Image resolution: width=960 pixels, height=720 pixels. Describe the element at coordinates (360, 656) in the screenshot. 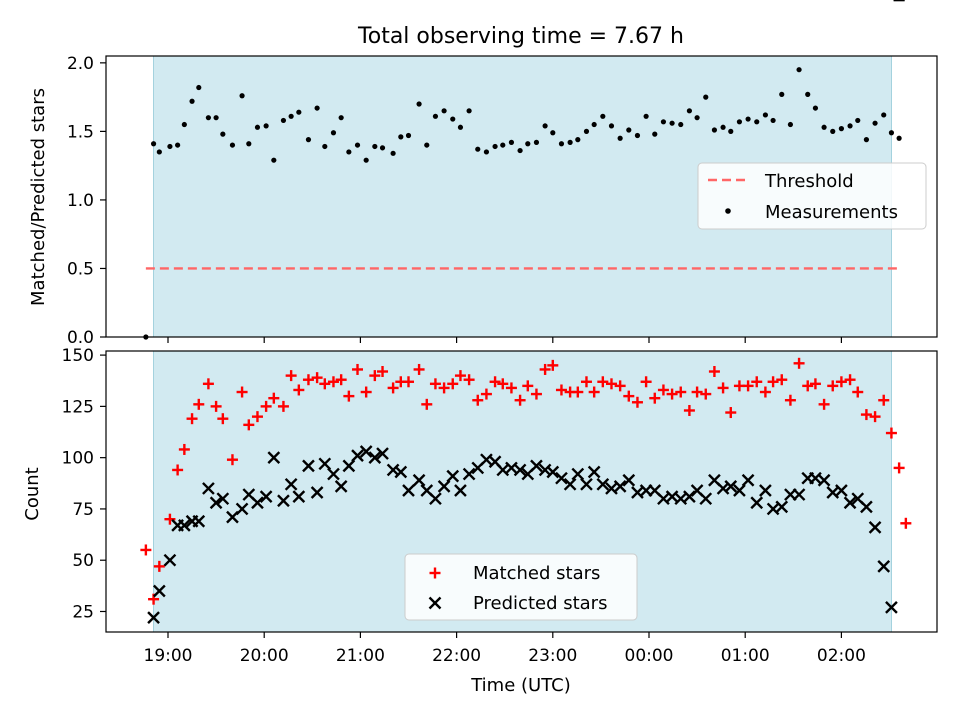

I see `time-tick-label: 21:00` at that location.